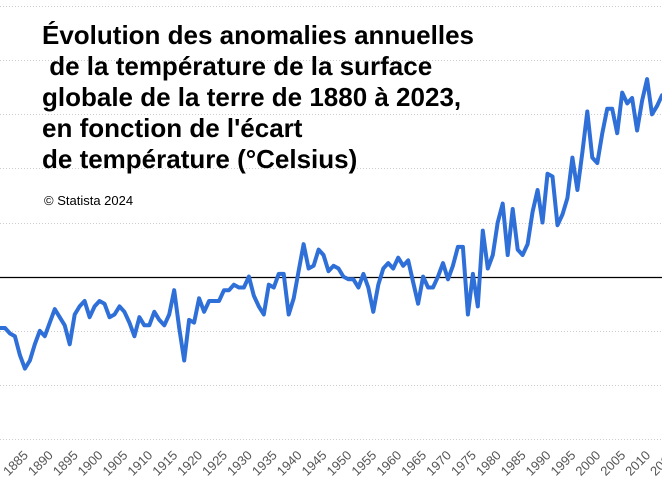 This screenshot has height=497, width=662. Describe the element at coordinates (239, 463) in the screenshot. I see `x-tick-label: 1930` at that location.